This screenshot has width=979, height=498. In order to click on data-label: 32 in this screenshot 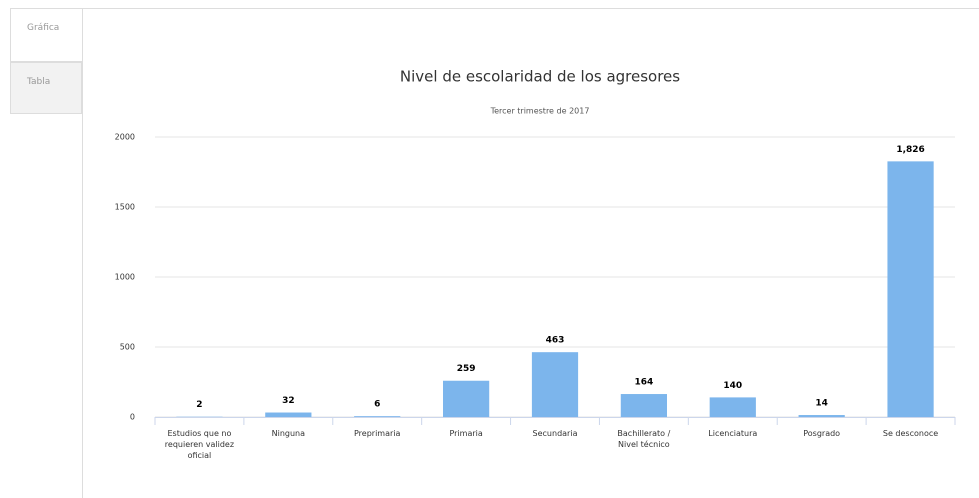, I will do `click(288, 401)`.